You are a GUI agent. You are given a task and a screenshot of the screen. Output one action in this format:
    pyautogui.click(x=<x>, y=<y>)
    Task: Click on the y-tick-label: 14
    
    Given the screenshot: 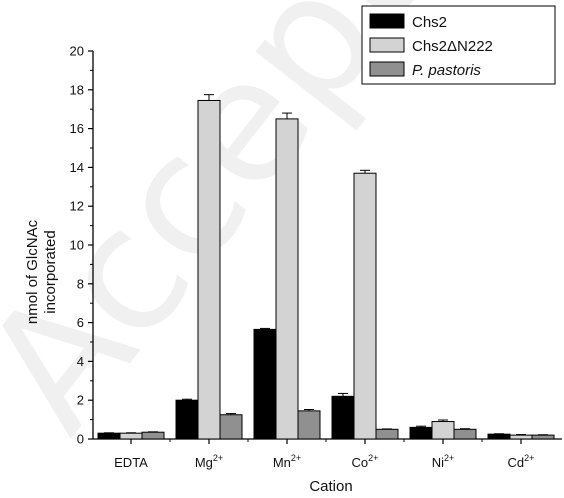 What is the action you would take?
    pyautogui.click(x=77, y=167)
    